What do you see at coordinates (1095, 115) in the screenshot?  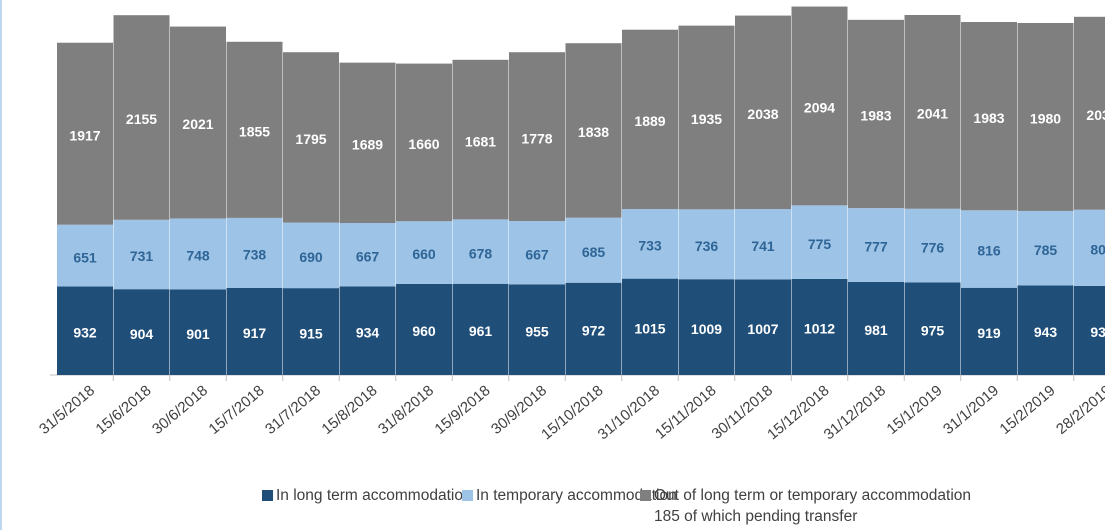 I see `data-label: 2032` at bounding box center [1095, 115].